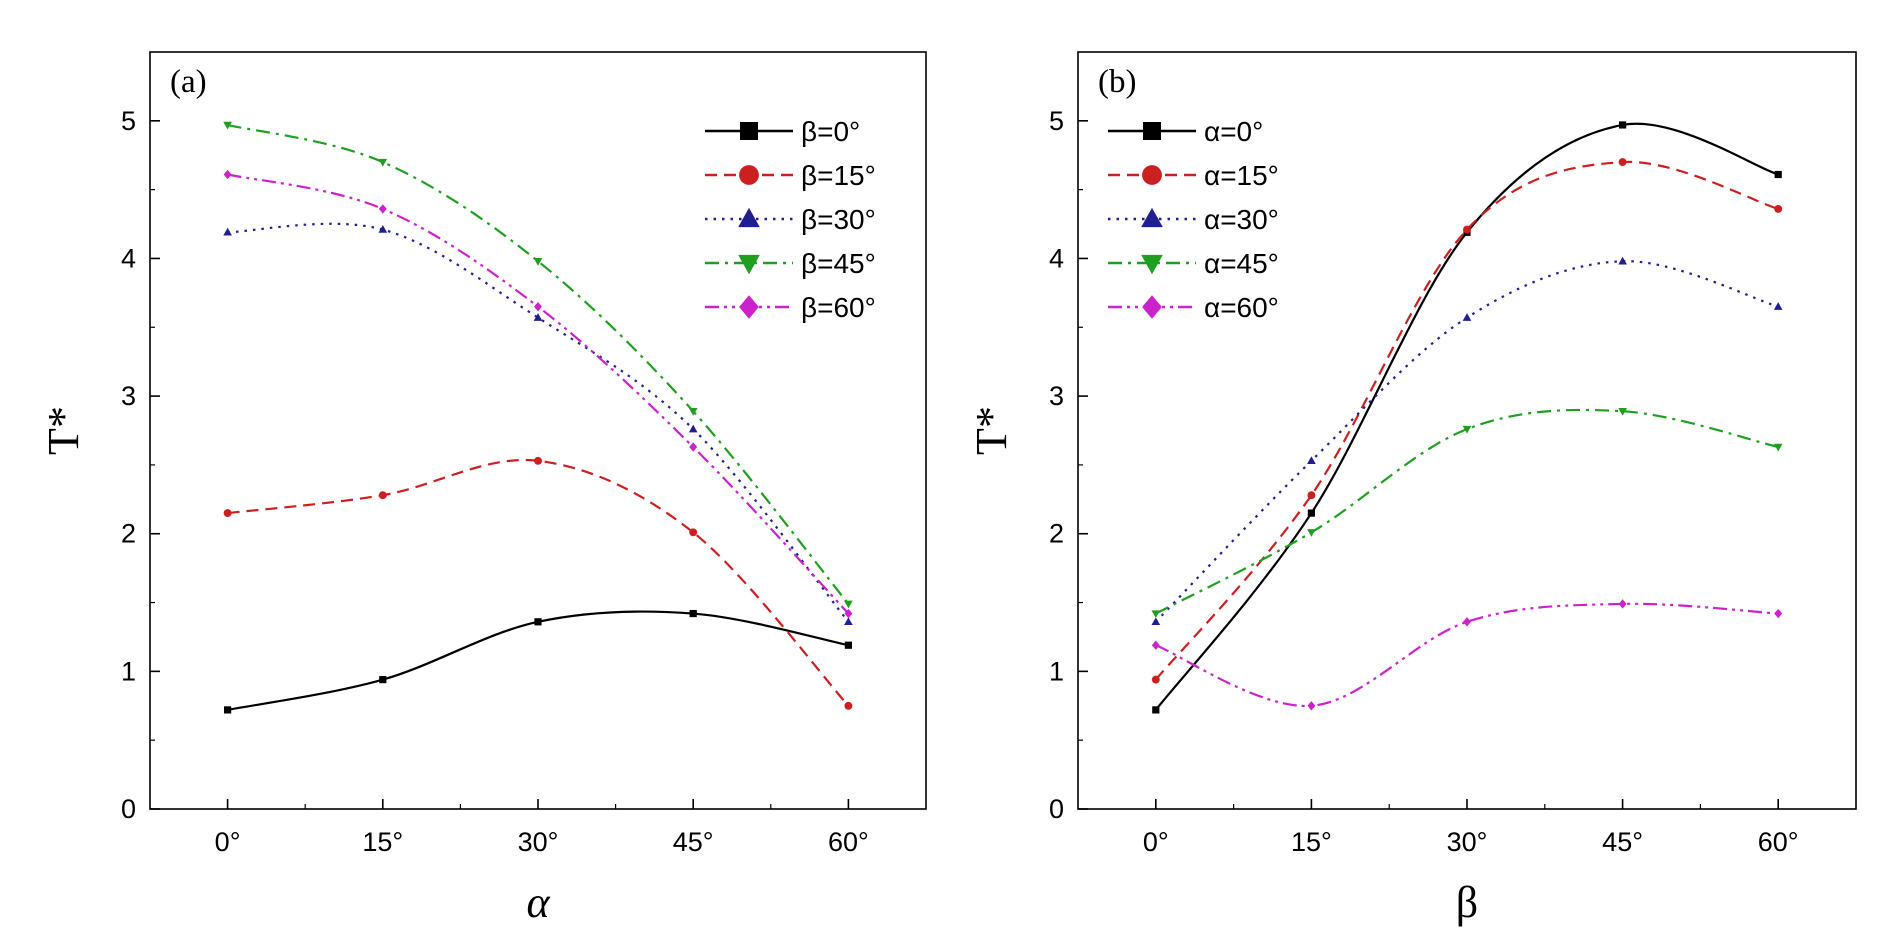  What do you see at coordinates (1241, 175) in the screenshot?
I see `legend-label: α=15°` at bounding box center [1241, 175].